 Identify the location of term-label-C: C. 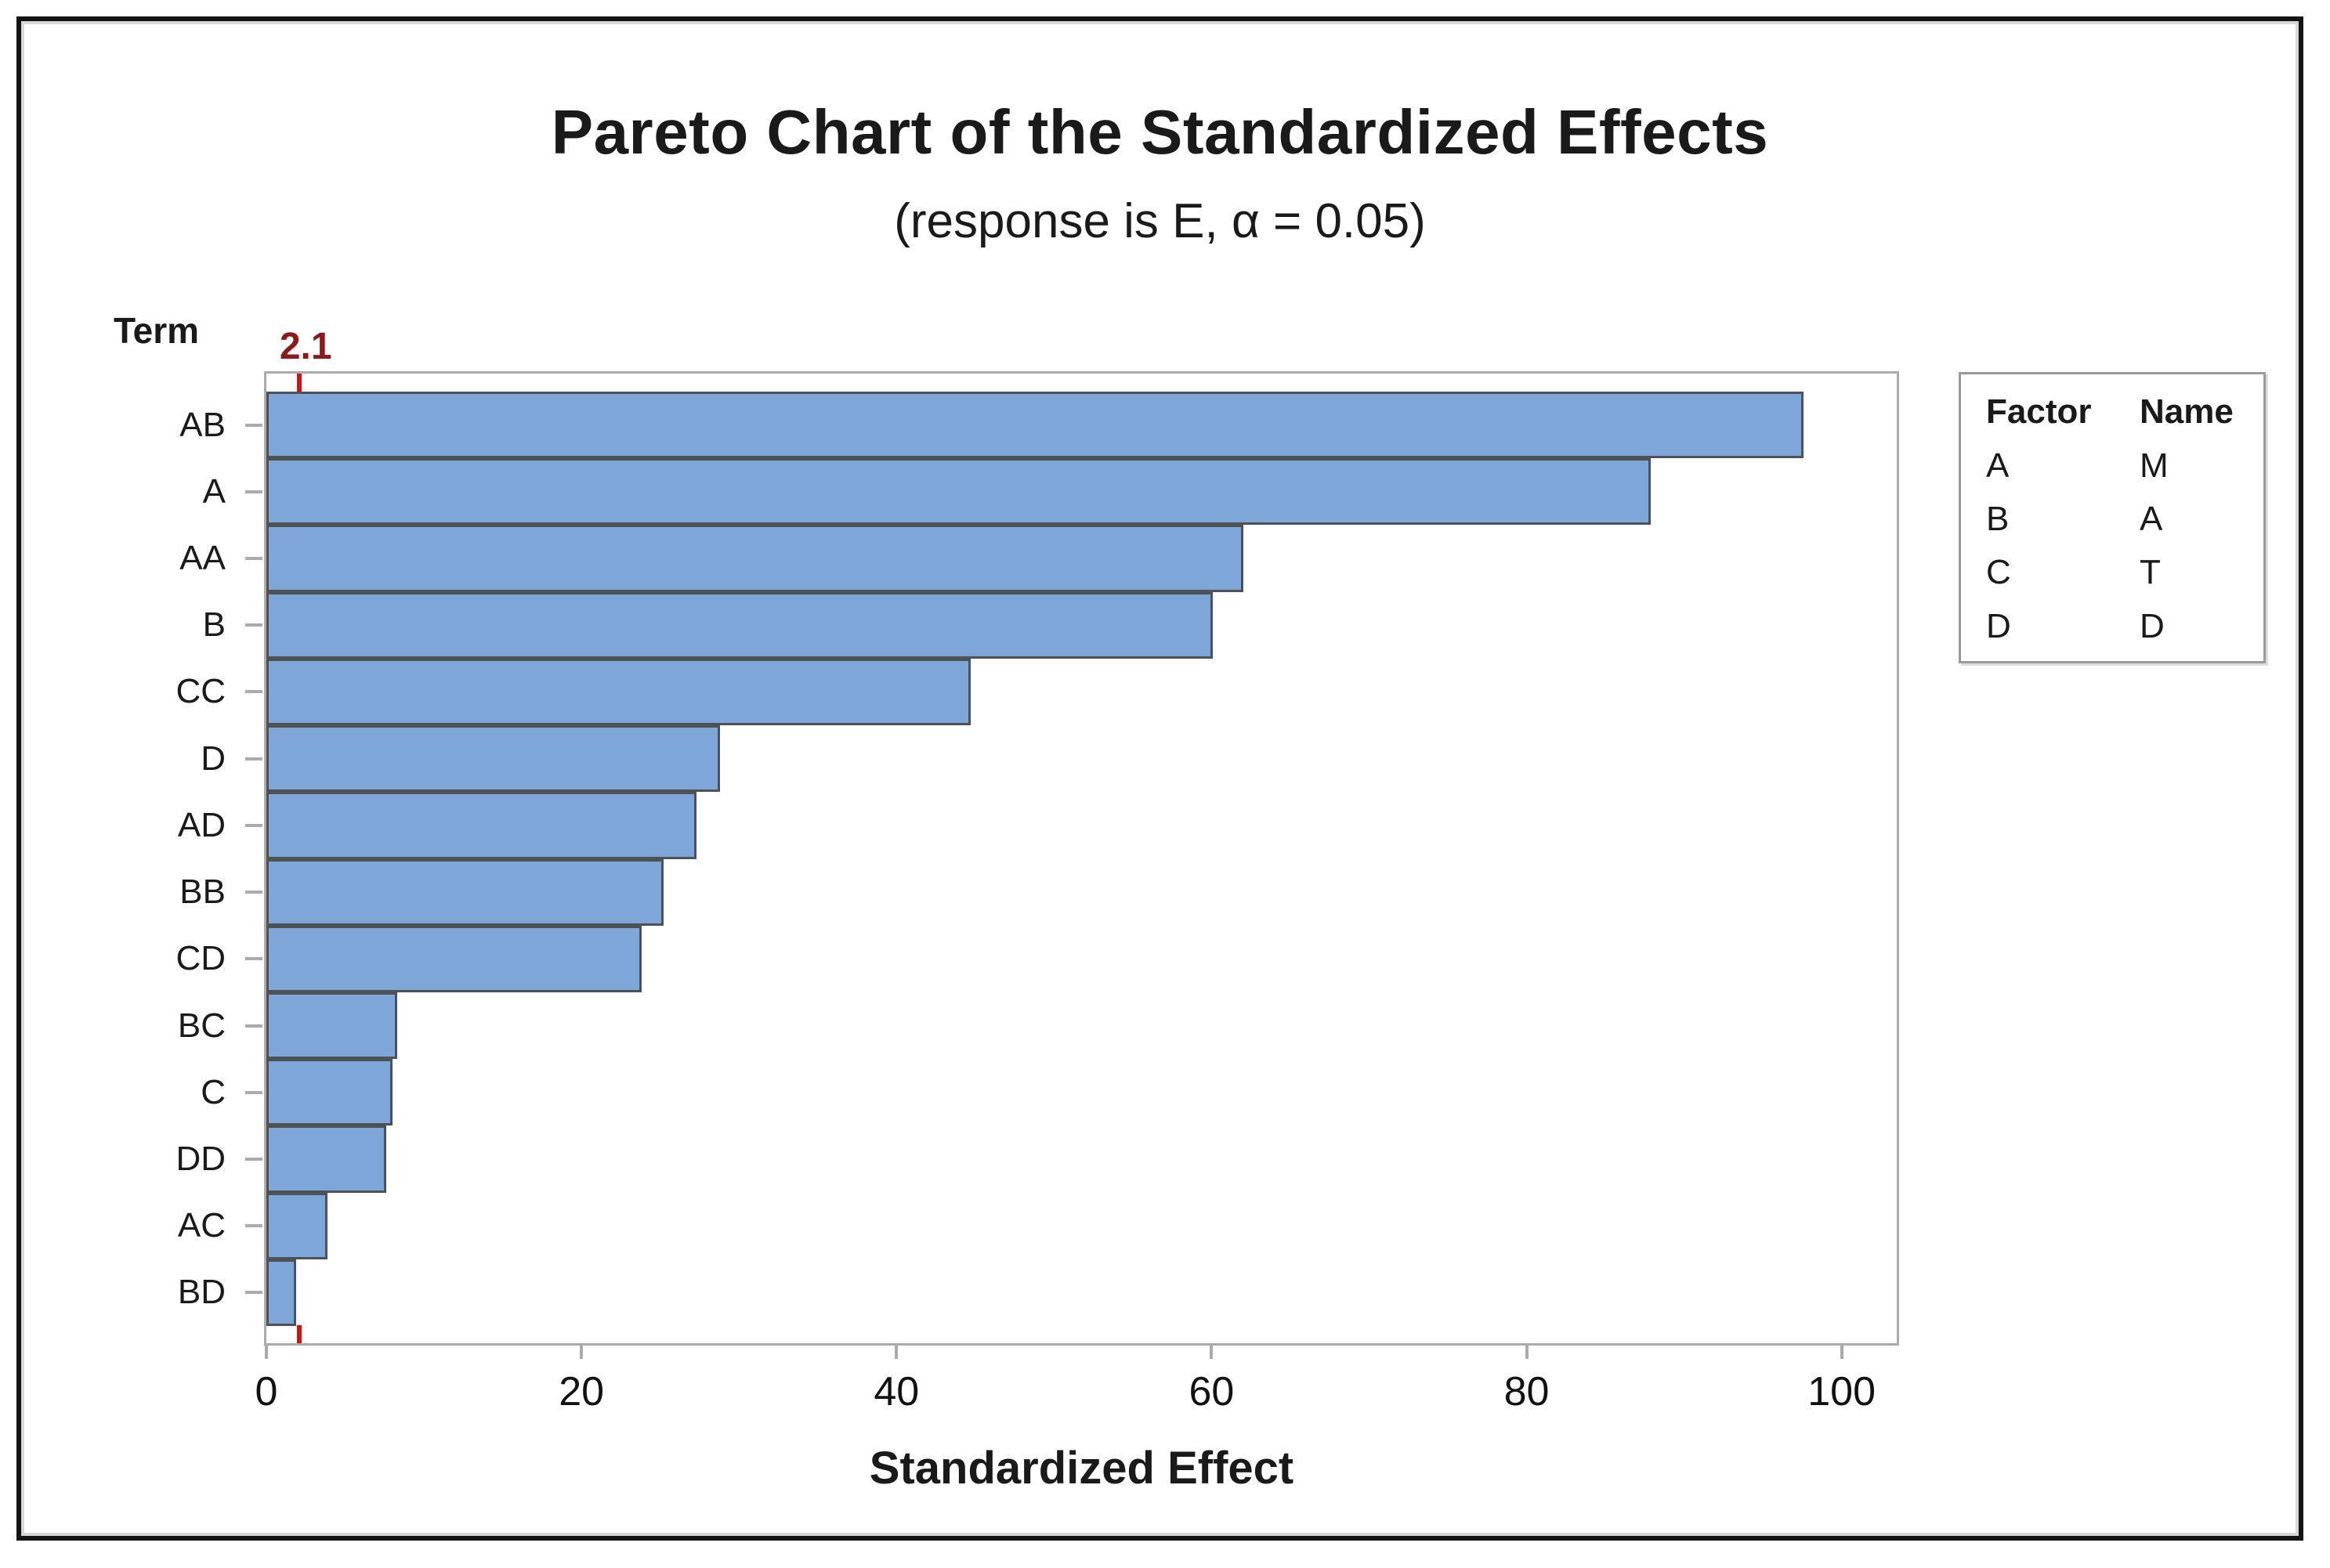
(213, 1091).